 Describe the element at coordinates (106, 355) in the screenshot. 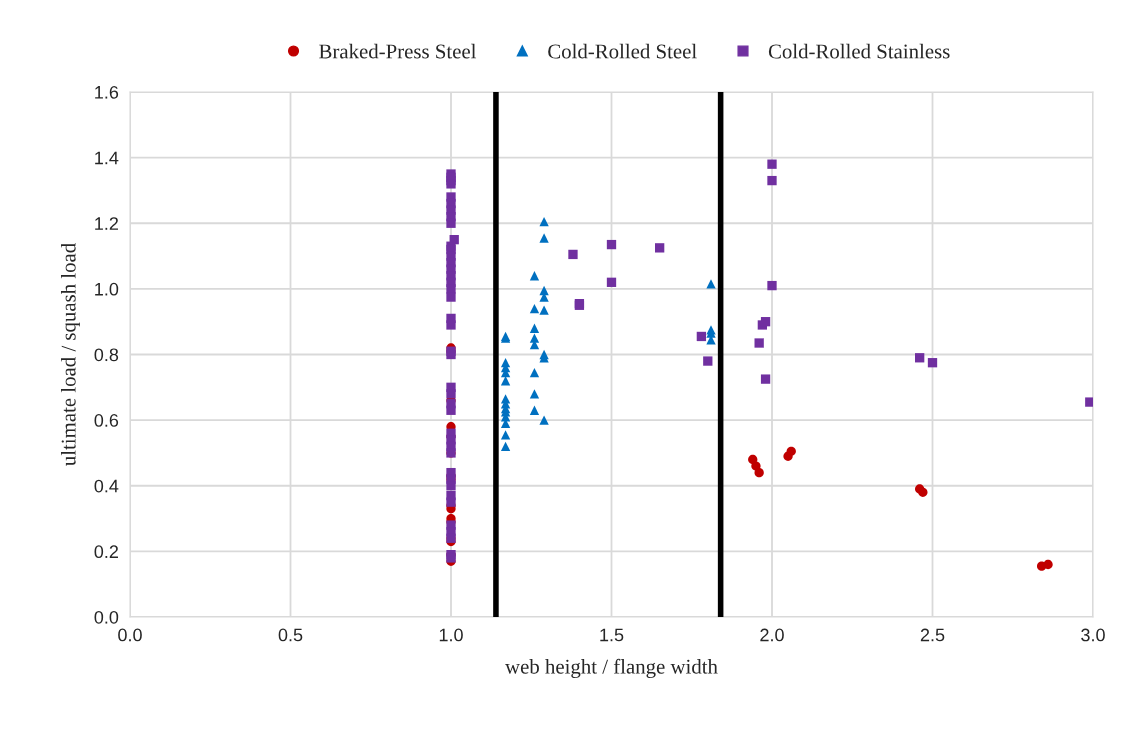

I see `y-tick-label: 0.8` at that location.